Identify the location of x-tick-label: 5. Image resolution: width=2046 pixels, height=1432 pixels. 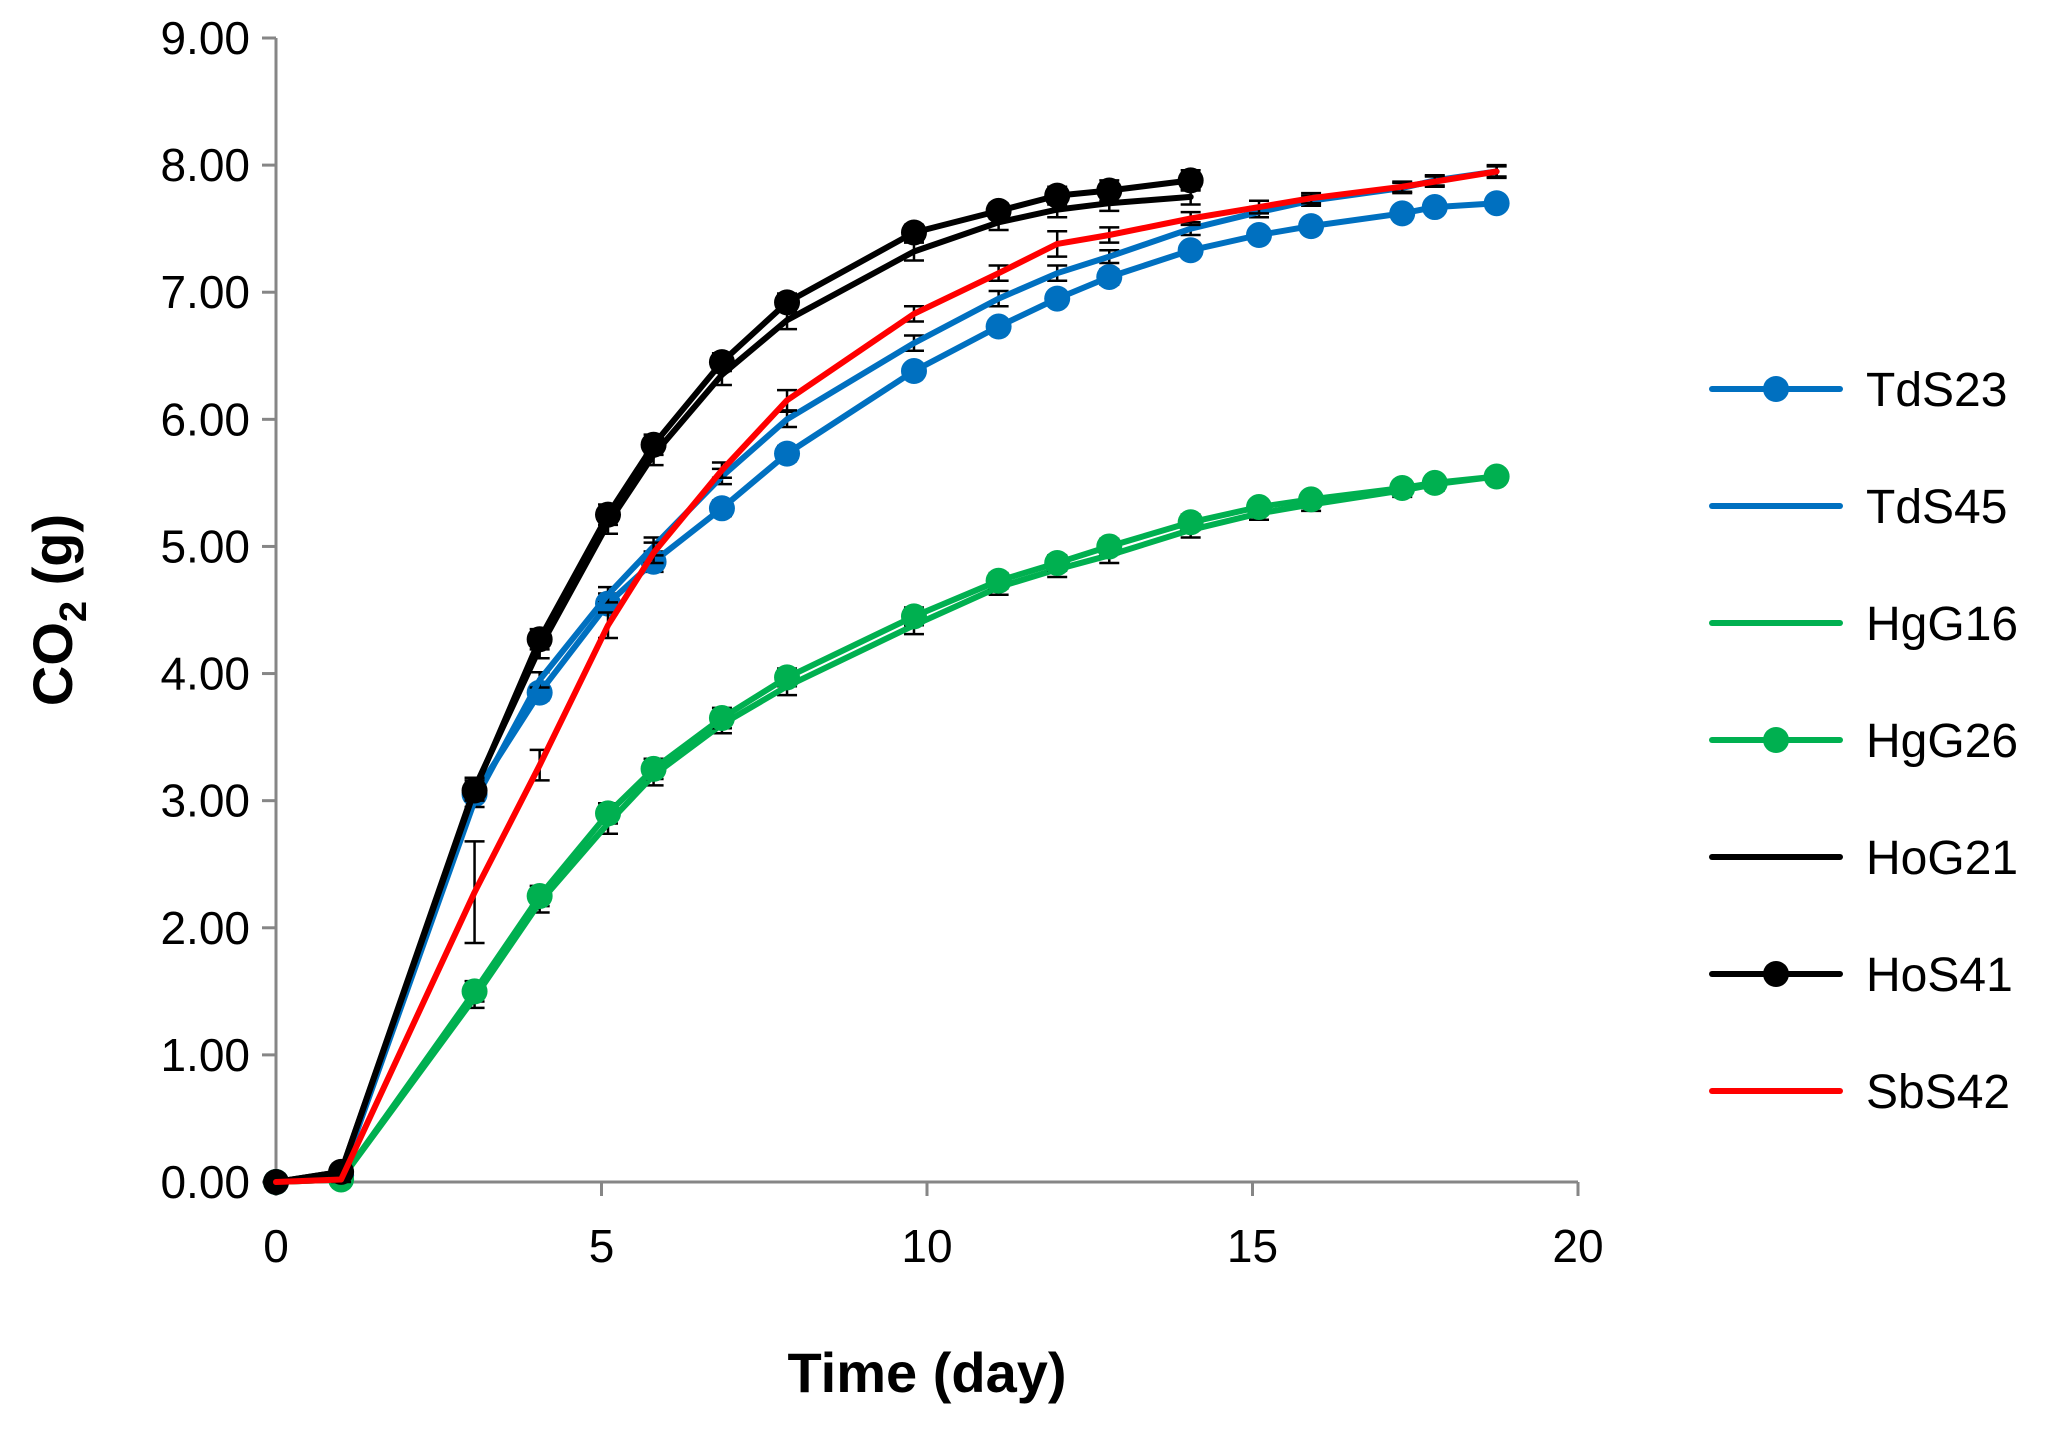
(602, 1246).